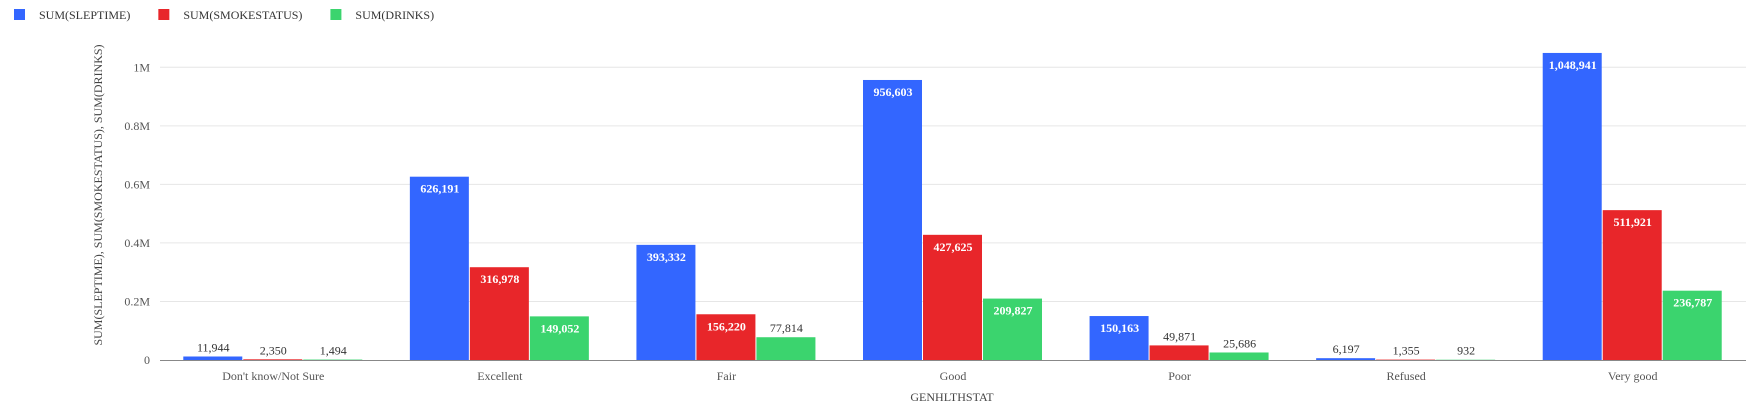  Describe the element at coordinates (1239, 356) in the screenshot. I see `bar-sum-drinks-poor` at that location.